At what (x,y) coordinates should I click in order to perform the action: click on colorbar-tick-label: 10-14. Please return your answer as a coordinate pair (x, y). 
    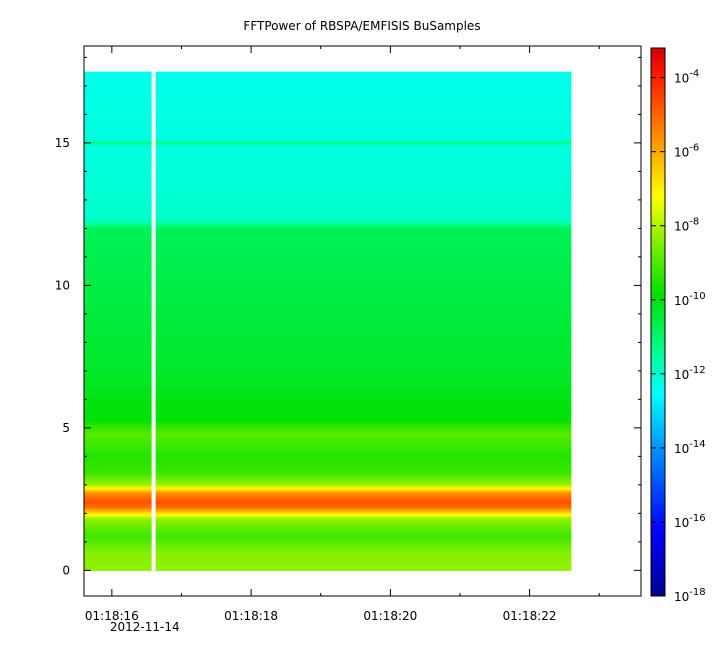
    Looking at the image, I should click on (690, 447).